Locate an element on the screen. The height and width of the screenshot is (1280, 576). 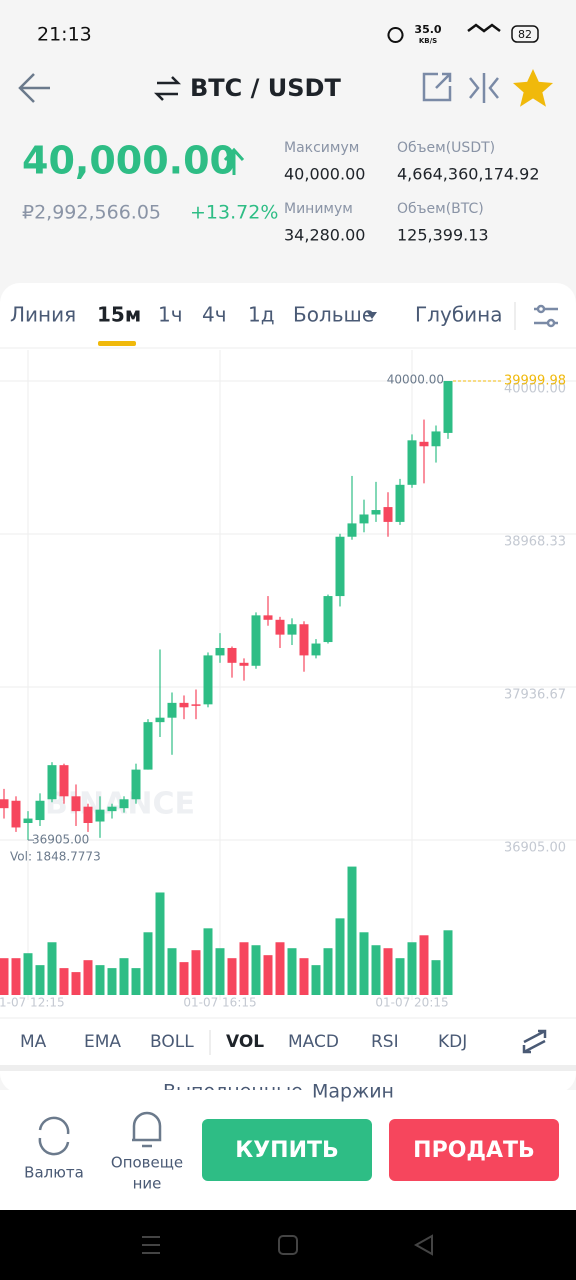
share-icon is located at coordinates (437, 87).